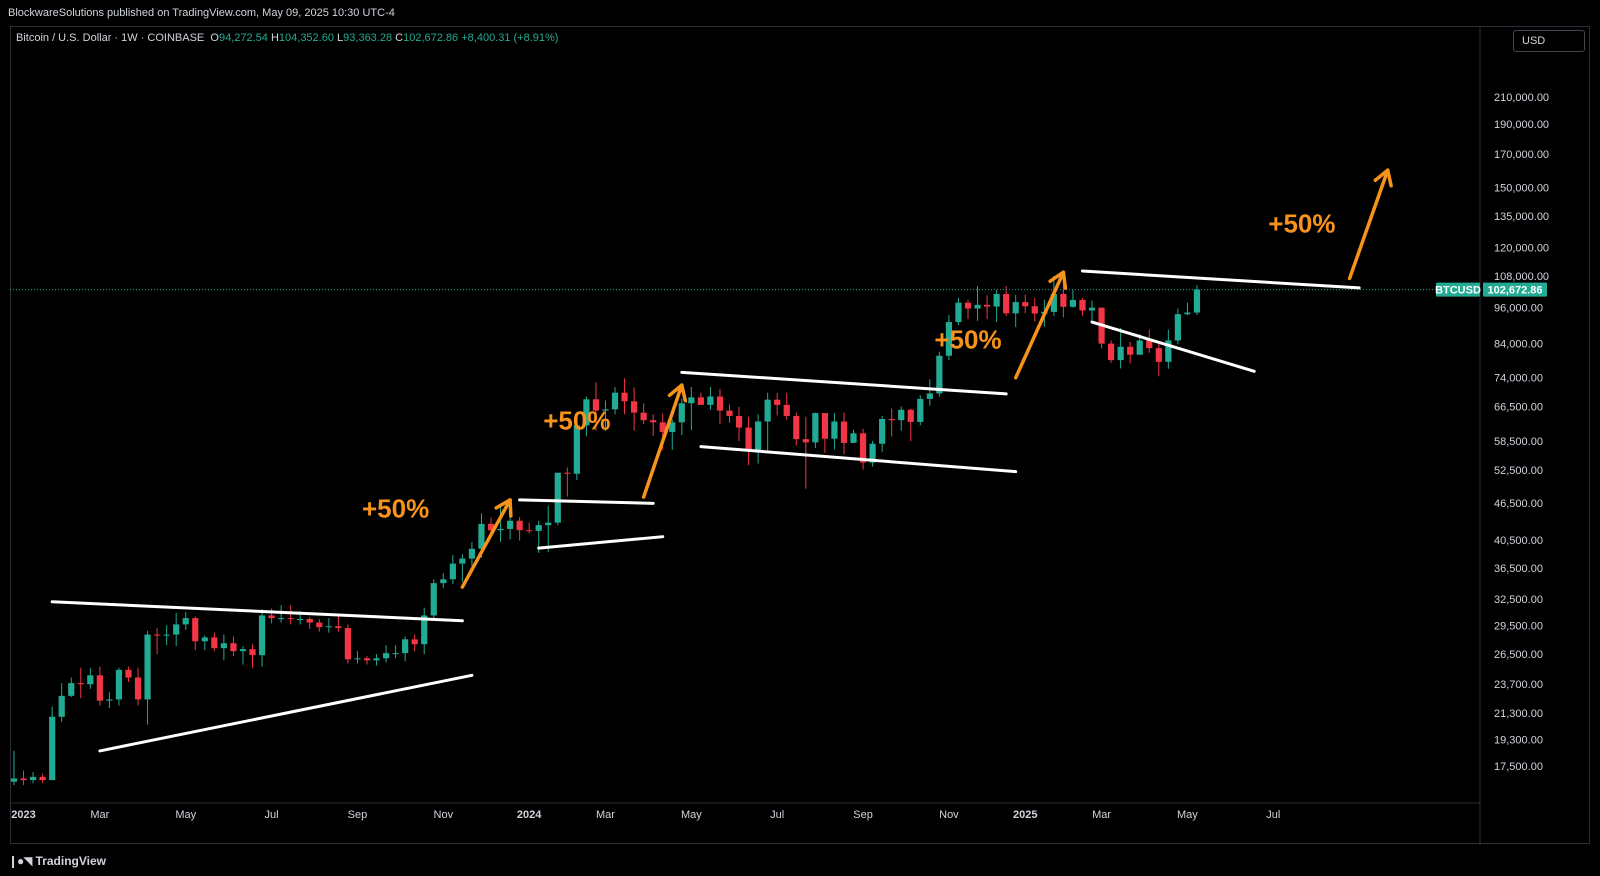 The width and height of the screenshot is (1600, 876). What do you see at coordinates (1025, 815) in the screenshot?
I see `x-tick-label: 2025` at bounding box center [1025, 815].